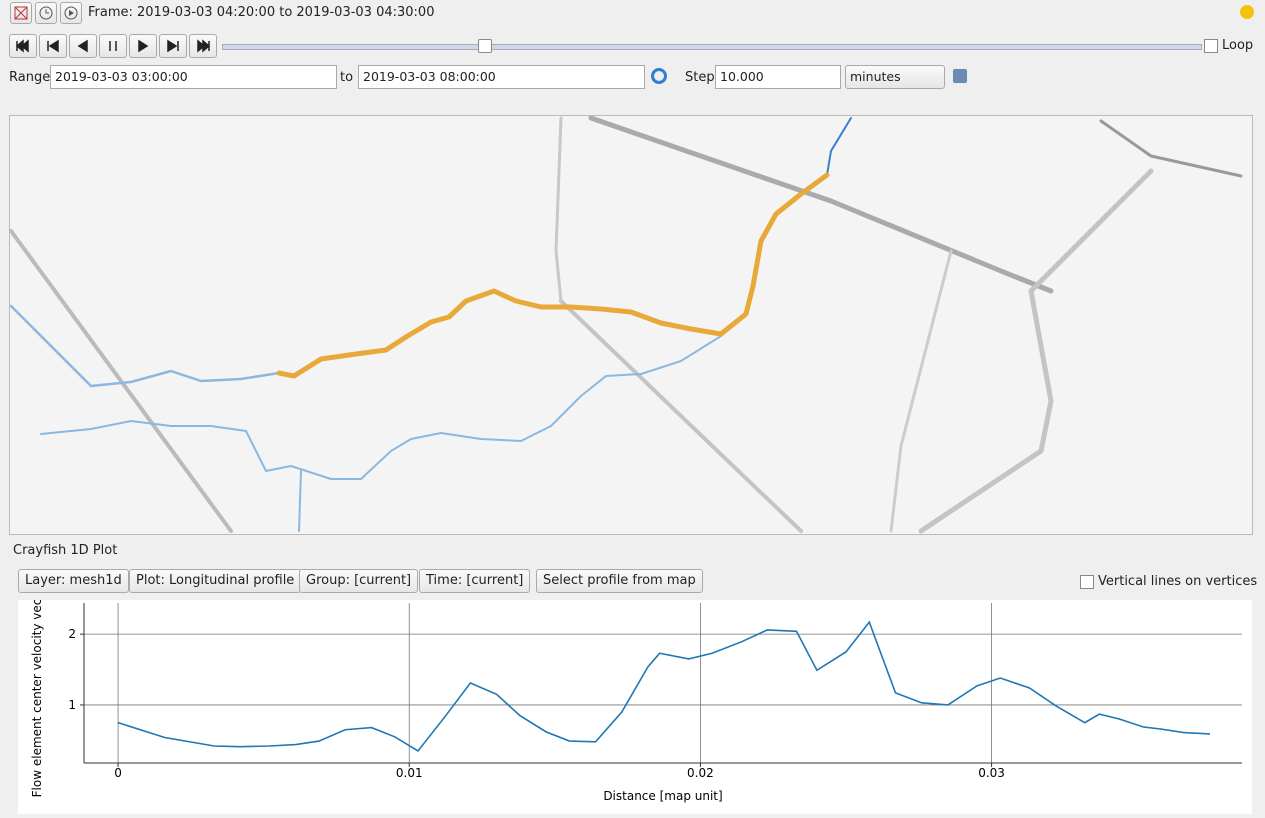  I want to click on panel-button: Plot: Longitudinal profile, so click(215, 581).